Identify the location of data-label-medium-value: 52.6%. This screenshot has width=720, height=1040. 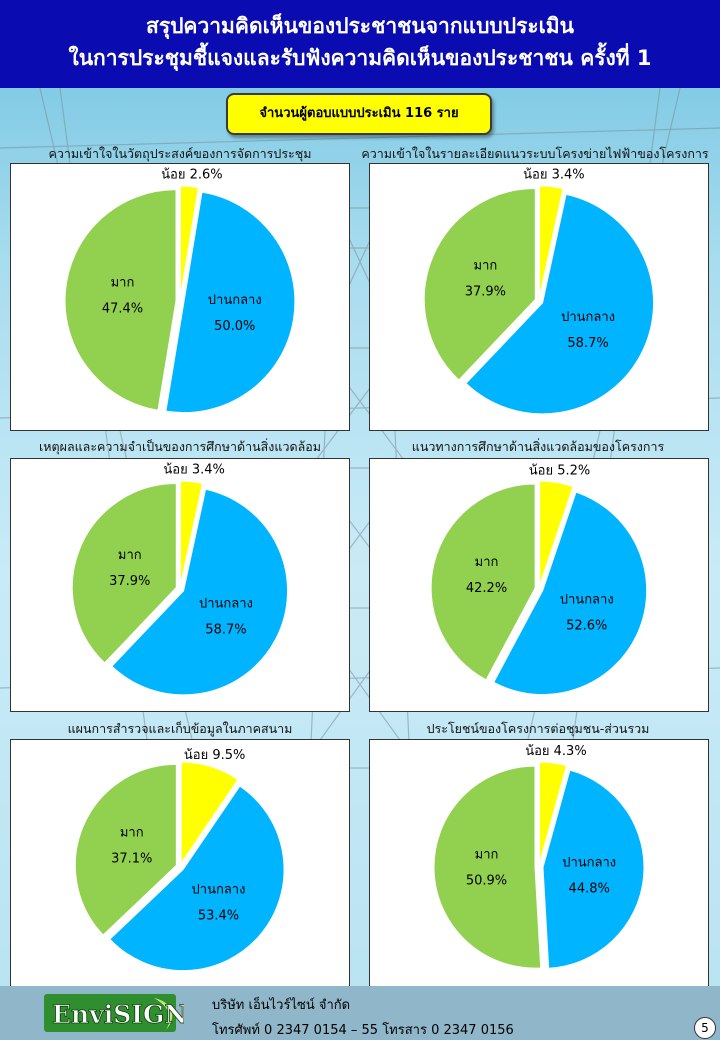
(586, 626).